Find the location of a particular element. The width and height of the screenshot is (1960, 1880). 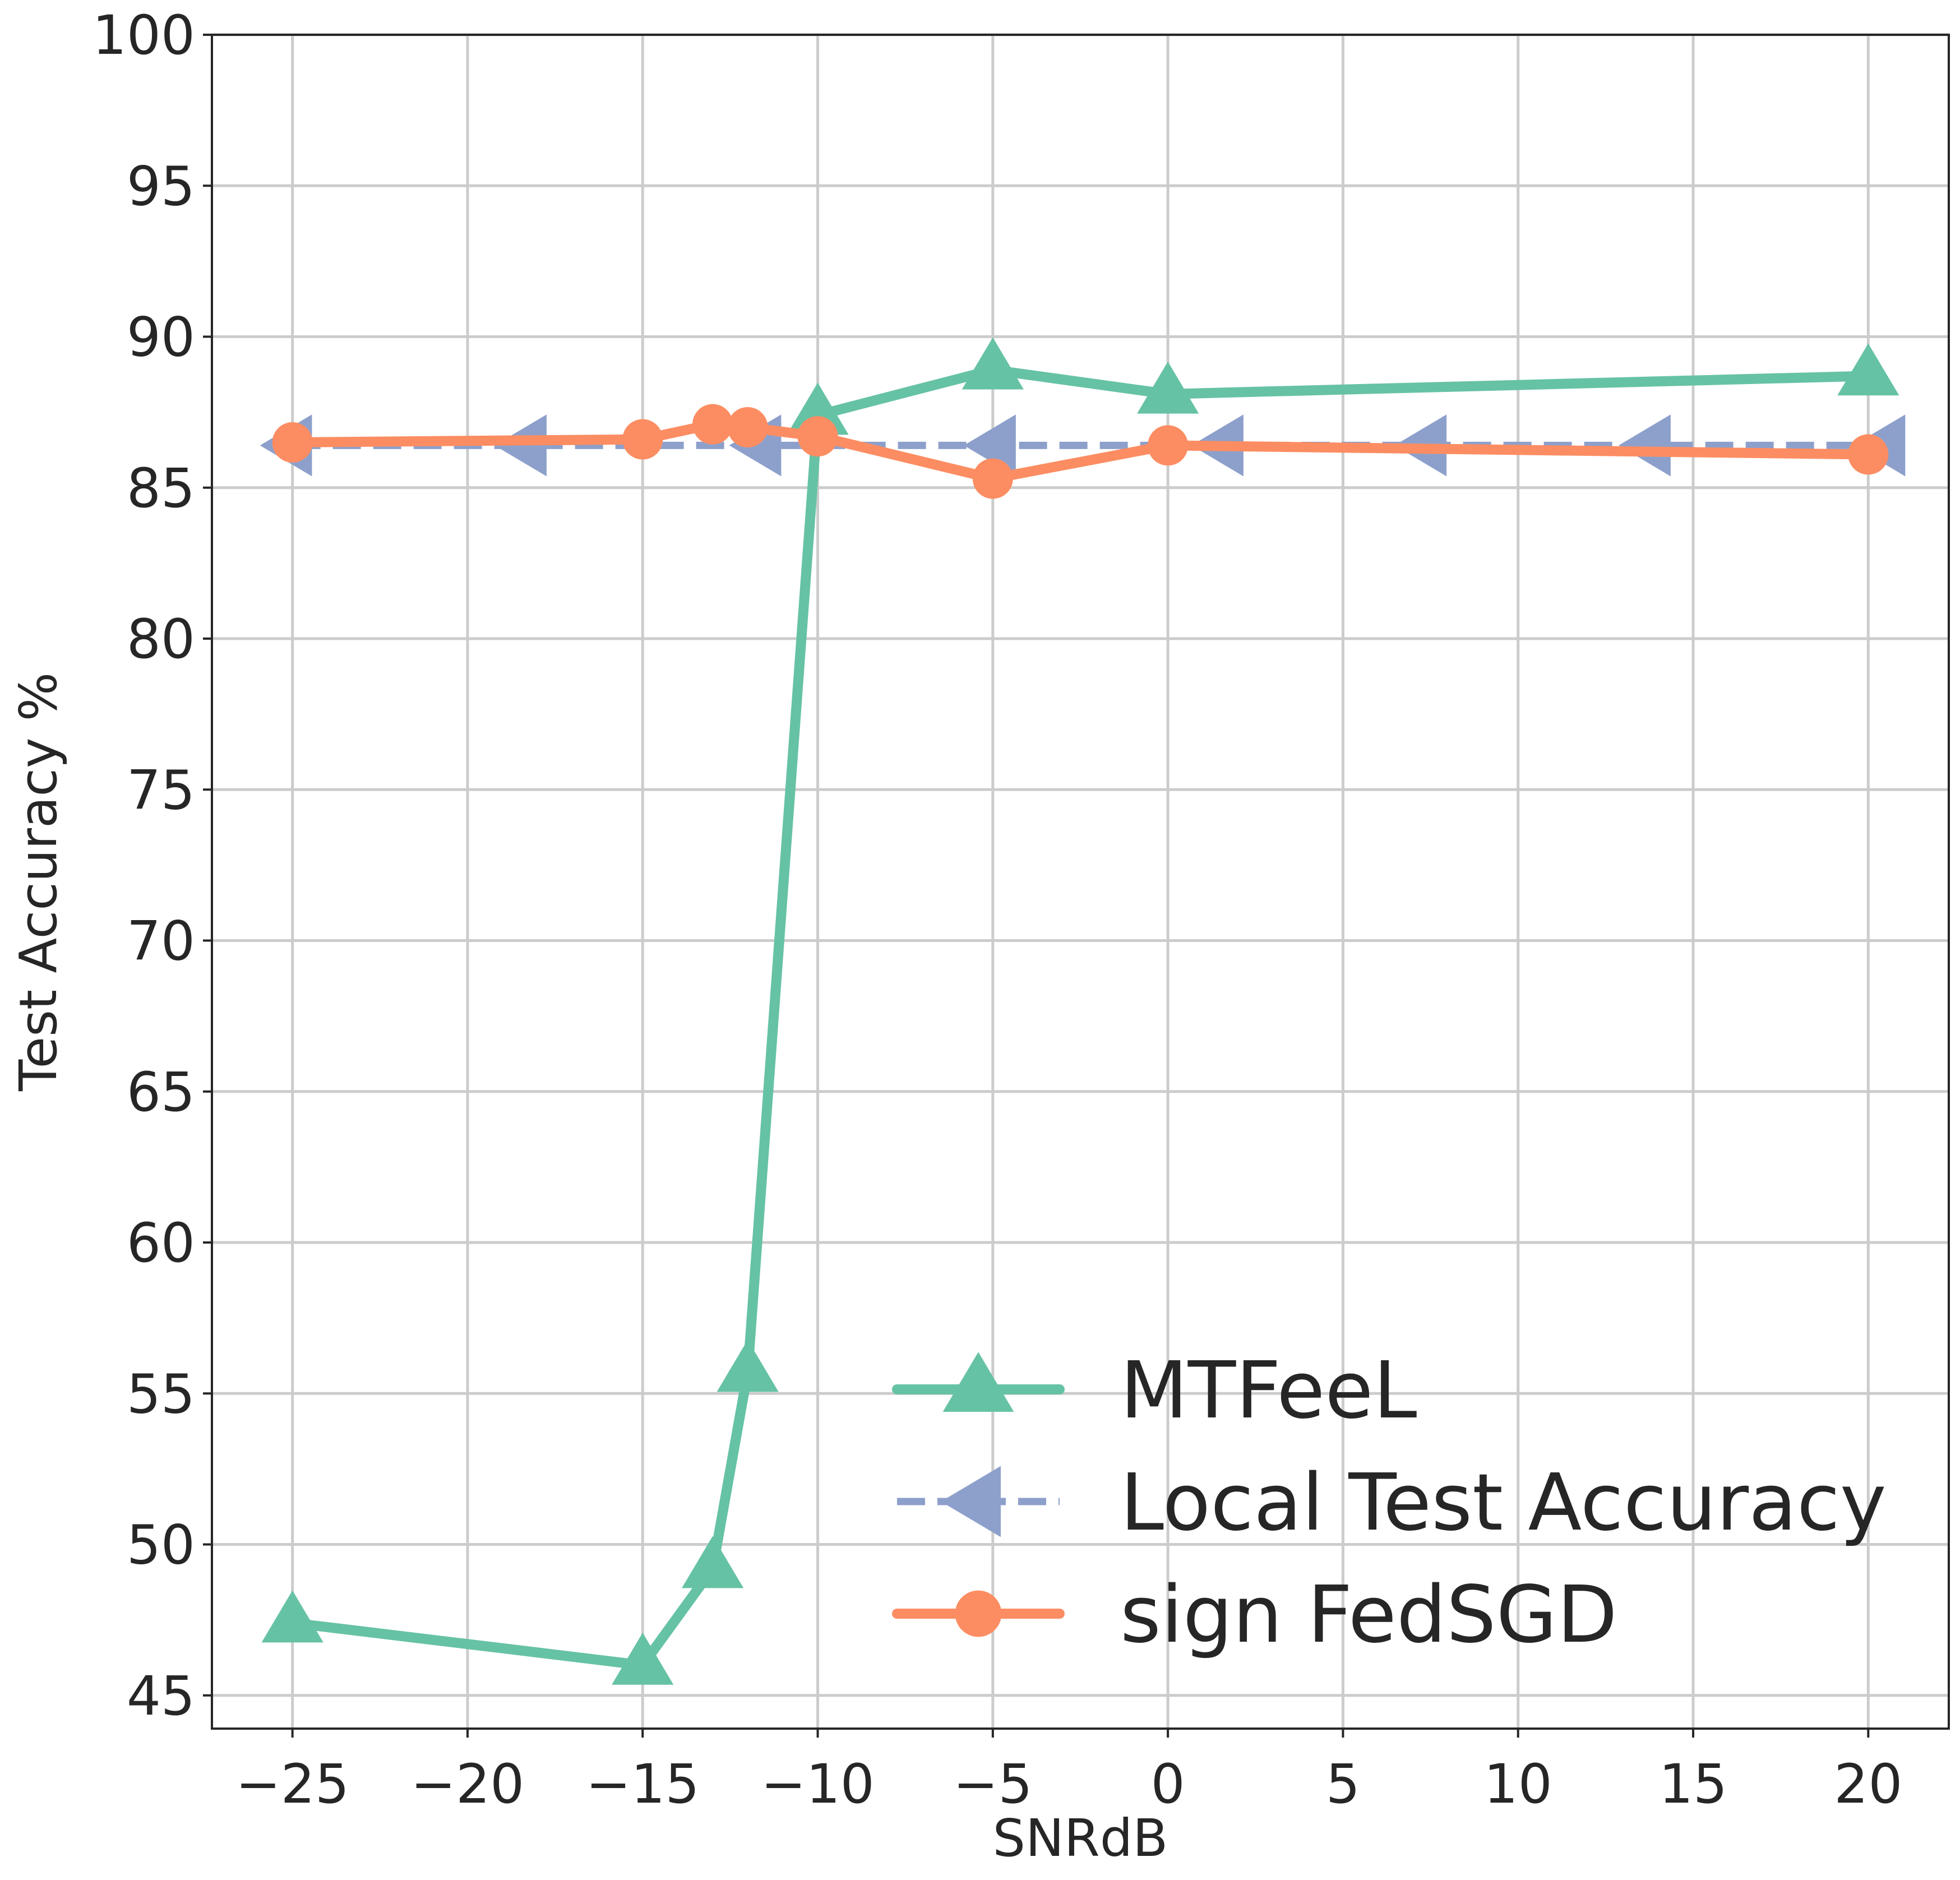

y-tick-label: 90 is located at coordinates (161, 337).